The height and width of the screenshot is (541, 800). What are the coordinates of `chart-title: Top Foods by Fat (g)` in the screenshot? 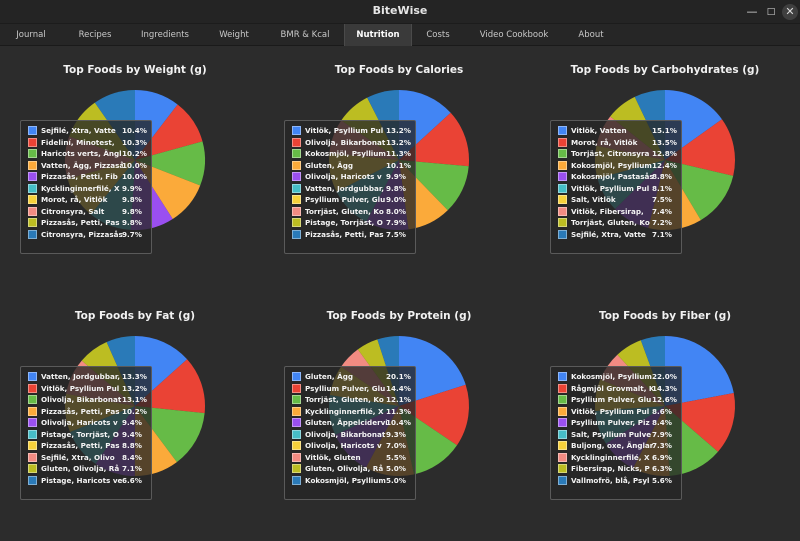 It's located at (135, 316).